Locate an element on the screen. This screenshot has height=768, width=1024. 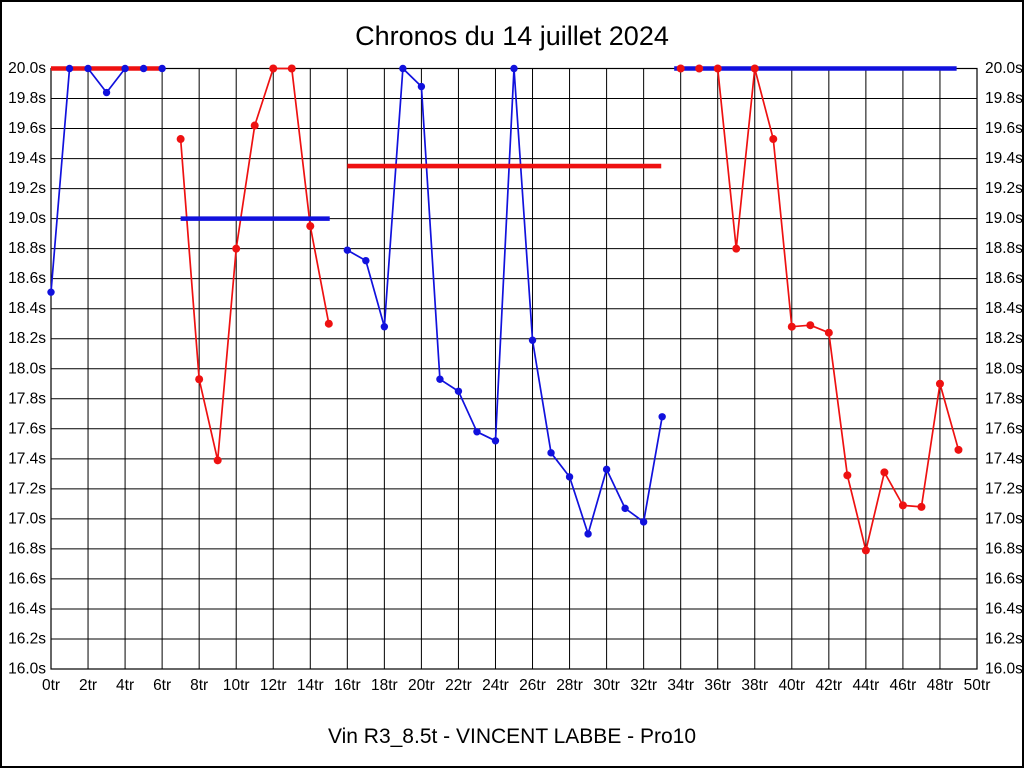
blue-series-line-run1 is located at coordinates (106, 180).